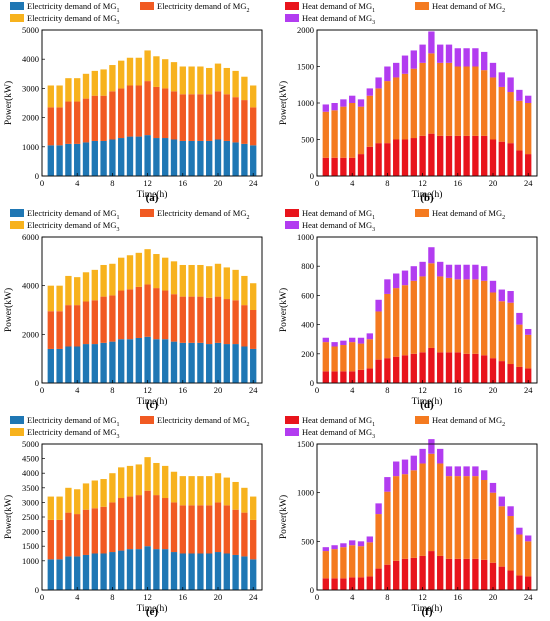  What do you see at coordinates (226, 529) in the screenshot?
I see `chart-e-bar-mg2-t21` at bounding box center [226, 529].